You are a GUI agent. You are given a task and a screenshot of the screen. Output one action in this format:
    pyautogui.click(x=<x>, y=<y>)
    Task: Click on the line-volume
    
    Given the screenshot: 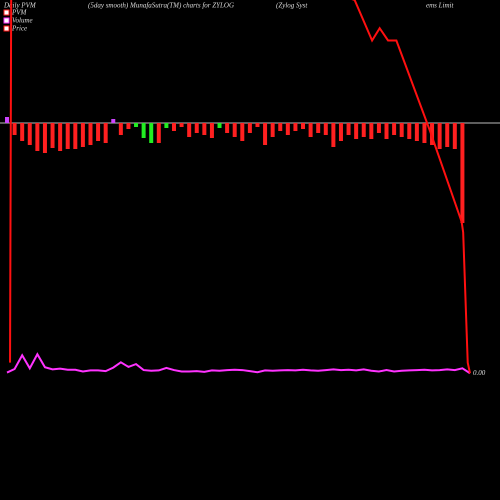 What is the action you would take?
    pyautogui.click(x=238, y=363)
    